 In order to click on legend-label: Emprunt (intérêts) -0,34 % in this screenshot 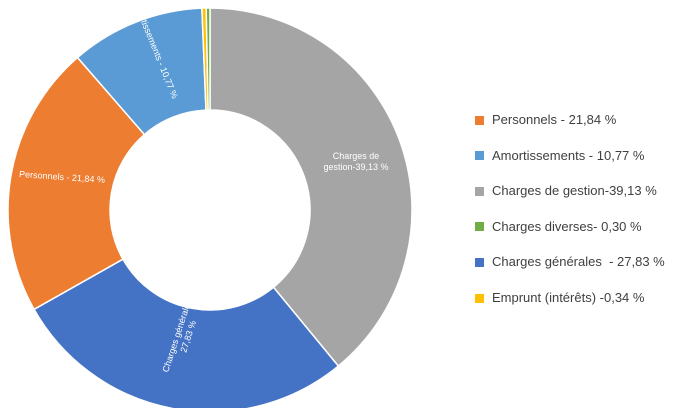, I will do `click(568, 297)`.